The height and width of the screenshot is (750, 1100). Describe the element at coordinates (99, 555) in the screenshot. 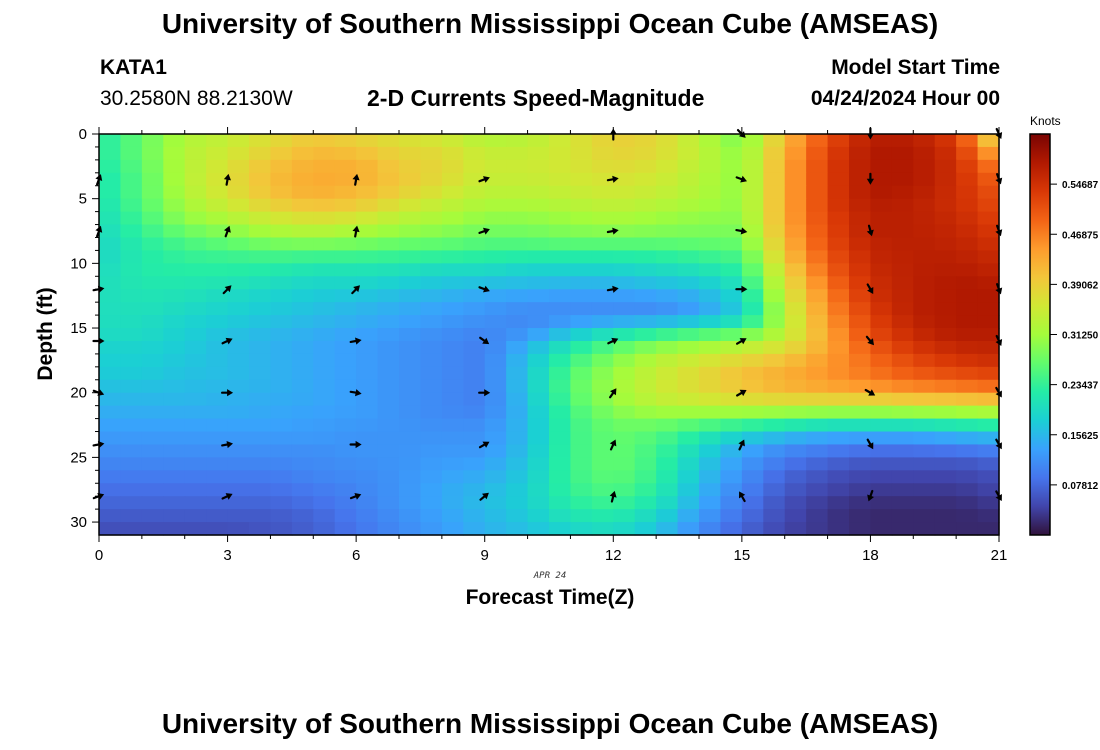

I see `x-tick-label: 0` at that location.